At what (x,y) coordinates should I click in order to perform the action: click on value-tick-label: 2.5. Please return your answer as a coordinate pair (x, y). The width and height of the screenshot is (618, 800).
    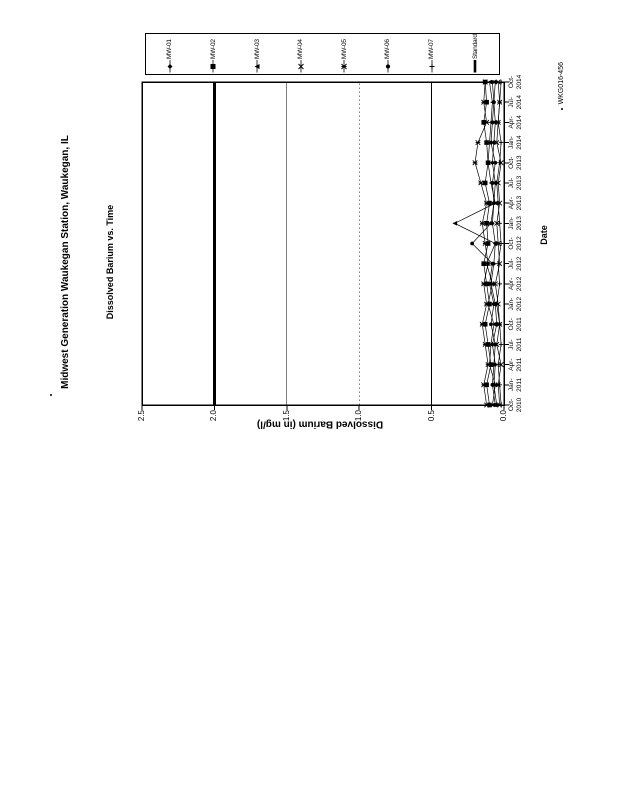
    Looking at the image, I should click on (141, 416).